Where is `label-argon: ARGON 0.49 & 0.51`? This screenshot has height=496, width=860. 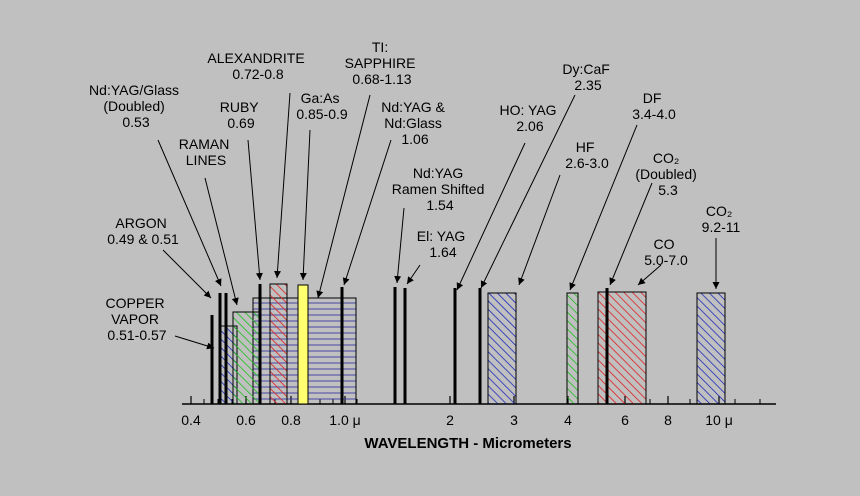 label-argon: ARGON 0.49 & 0.51 is located at coordinates (143, 231).